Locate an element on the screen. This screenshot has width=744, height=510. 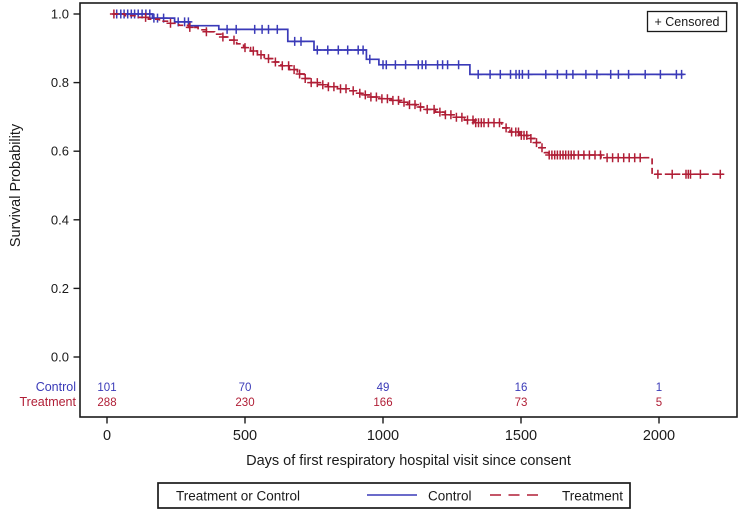
legend-label-treatment: Treatment is located at coordinates (592, 496).